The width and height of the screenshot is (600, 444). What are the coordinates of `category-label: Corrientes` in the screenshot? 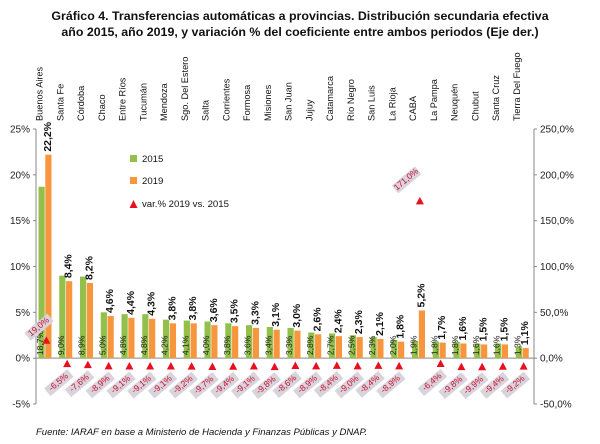 It's located at (226, 99).